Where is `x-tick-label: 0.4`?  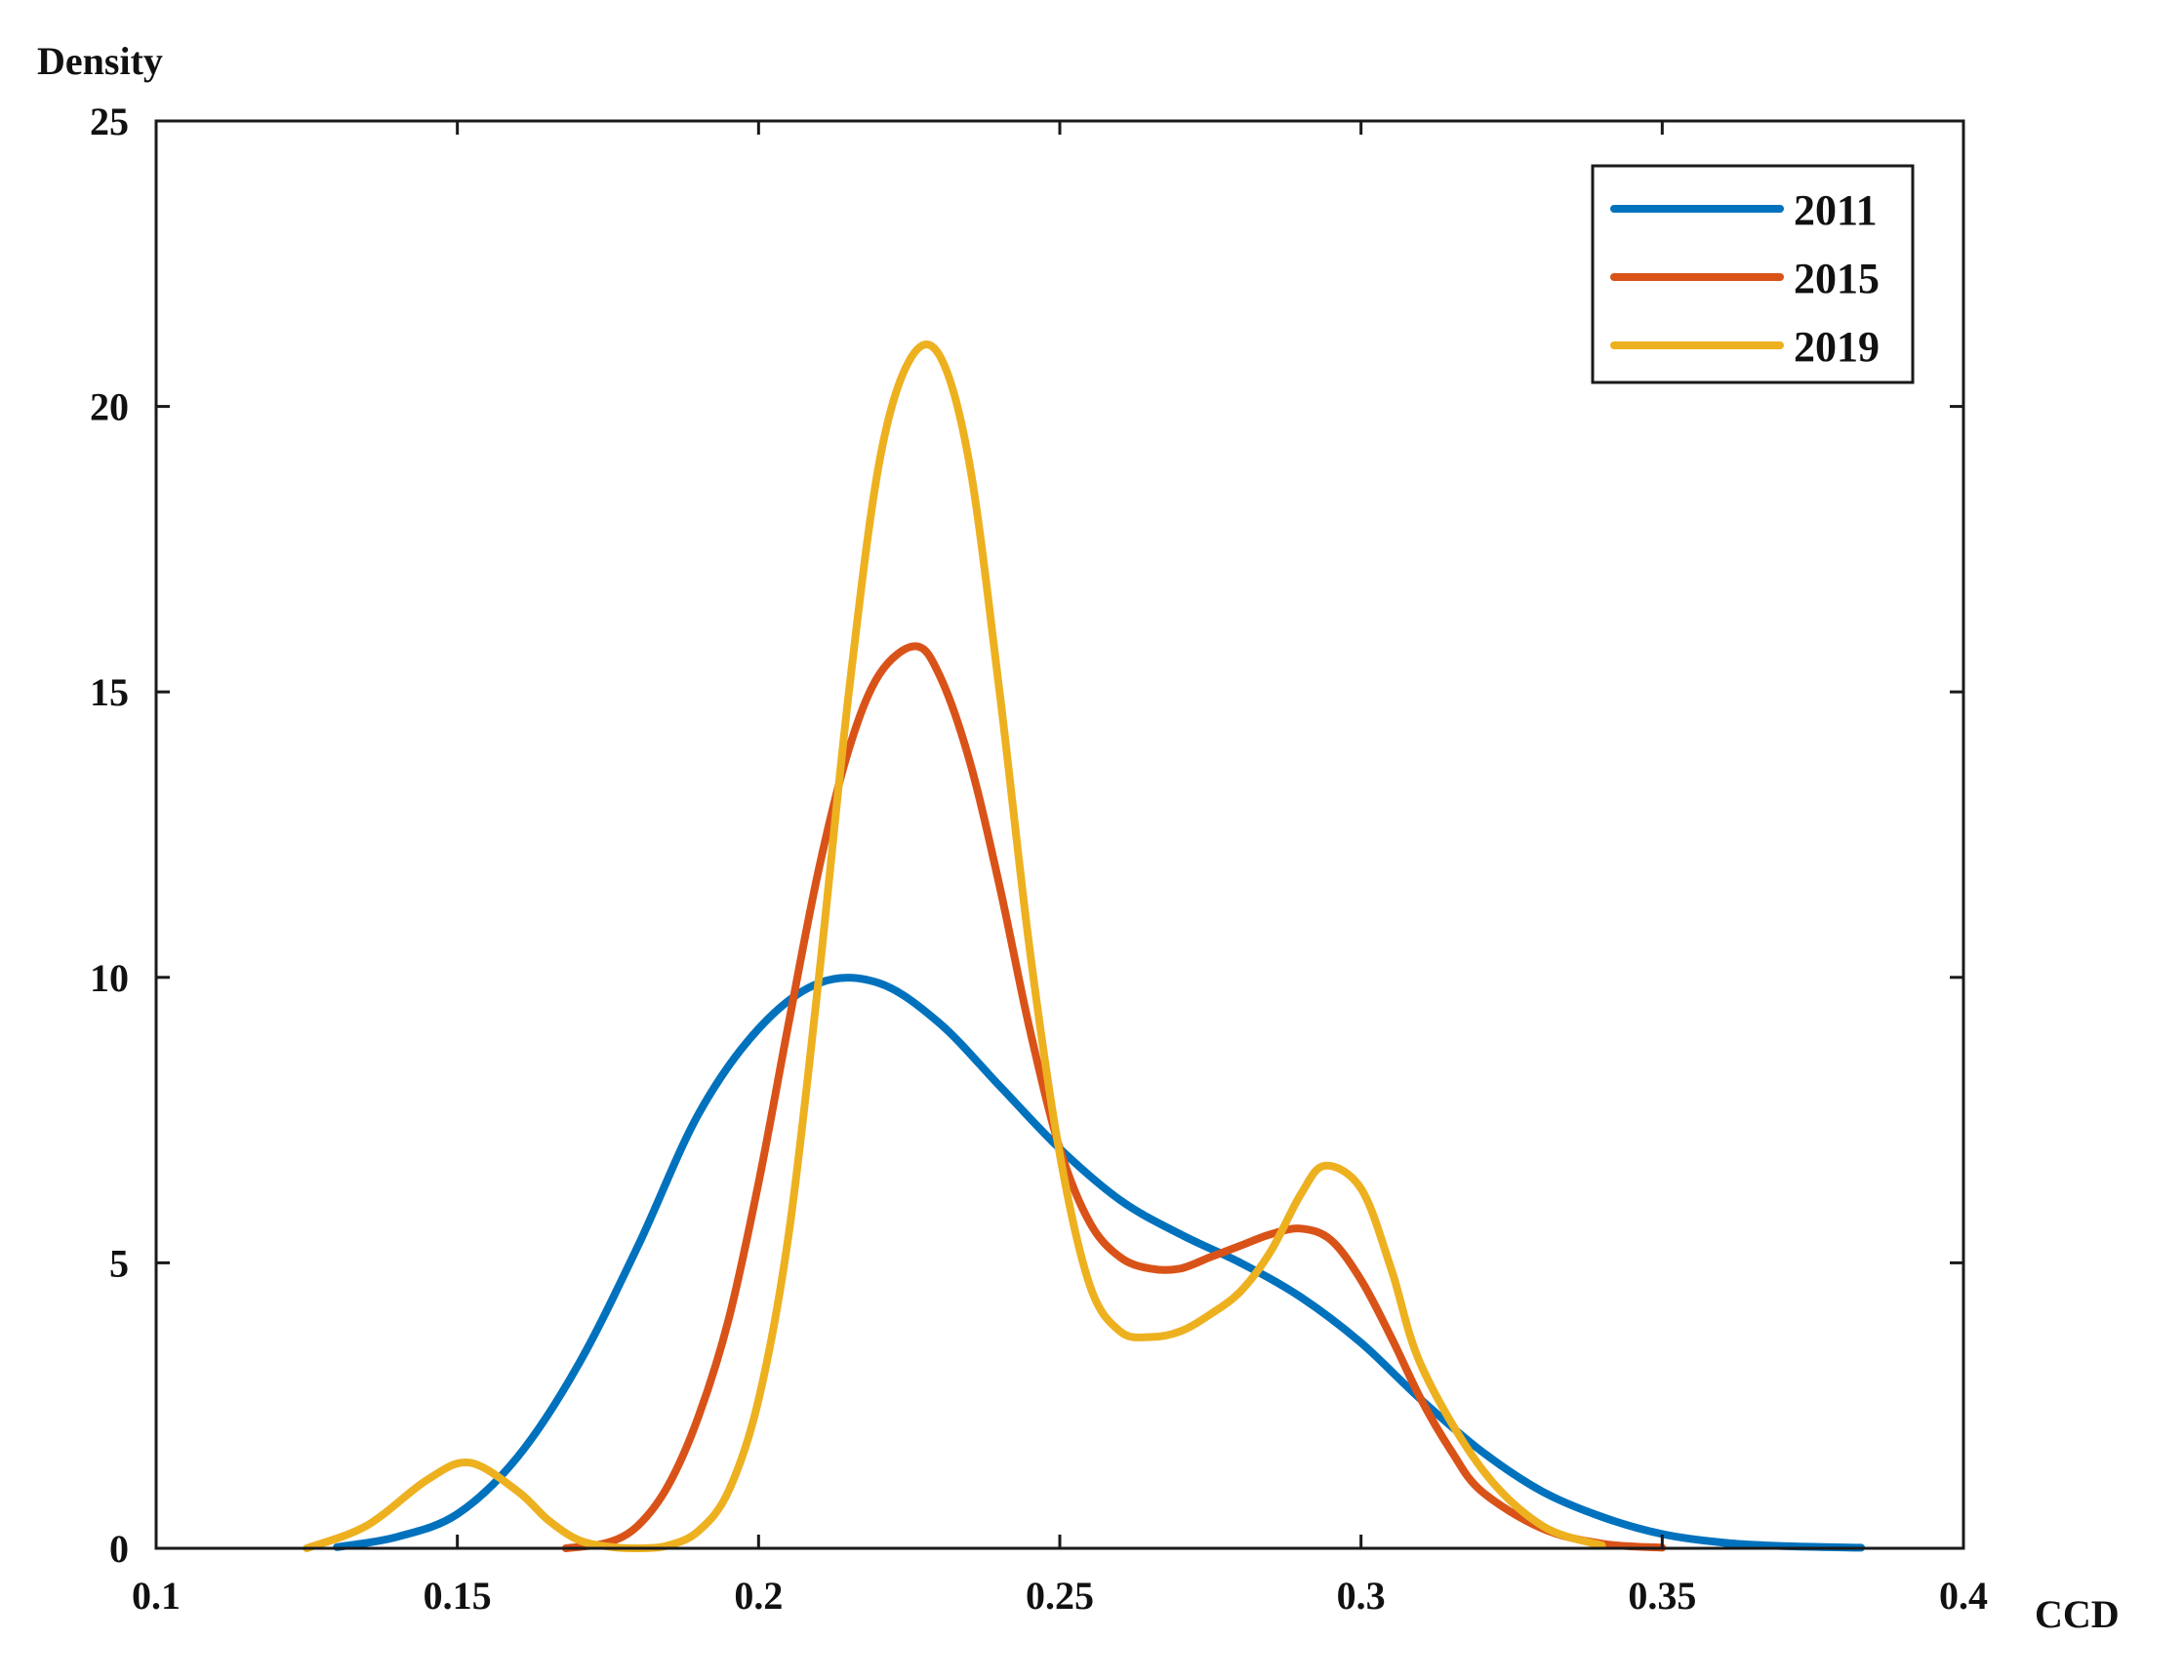 x-tick-label: 0.4 is located at coordinates (1963, 1596).